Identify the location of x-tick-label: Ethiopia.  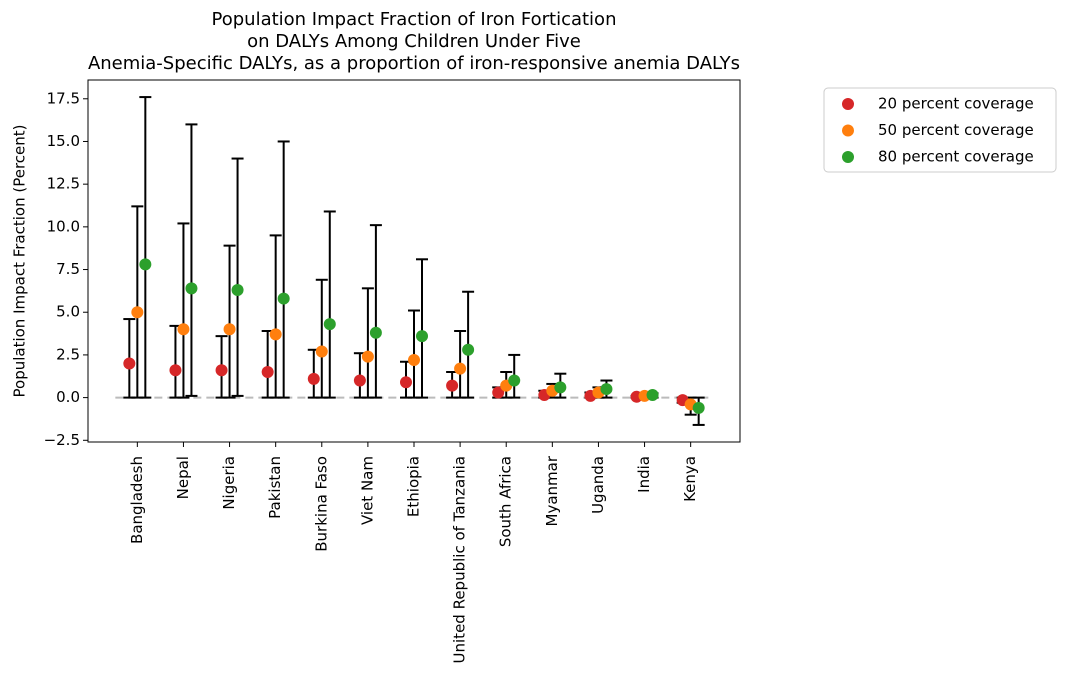
(414, 486).